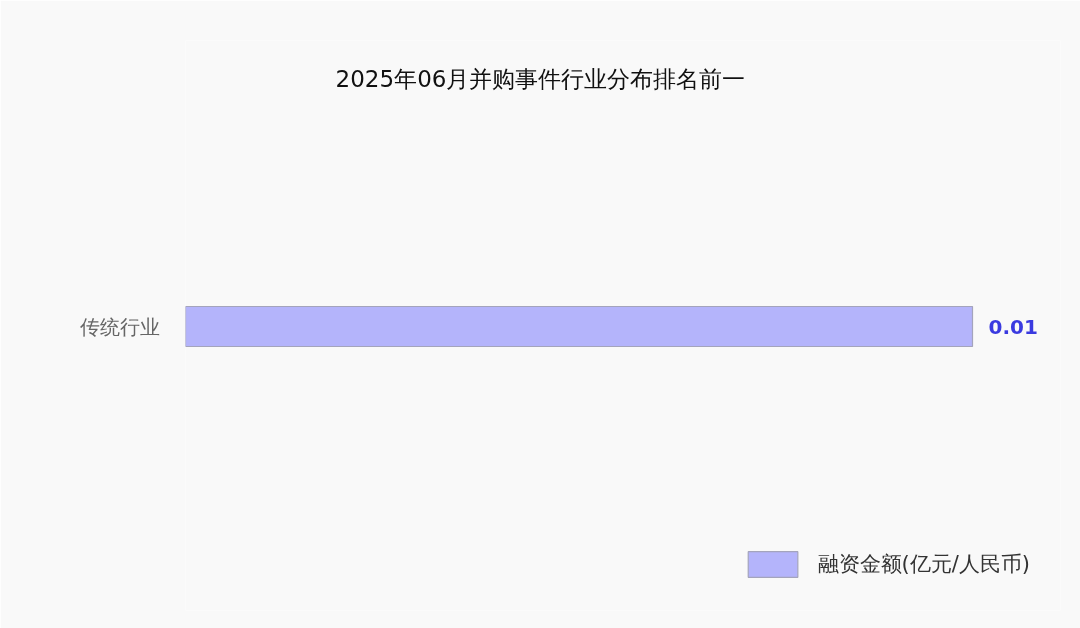  What do you see at coordinates (540, 78) in the screenshot?
I see `chart-title: 2025年06月并购事件行业分布排名前一` at bounding box center [540, 78].